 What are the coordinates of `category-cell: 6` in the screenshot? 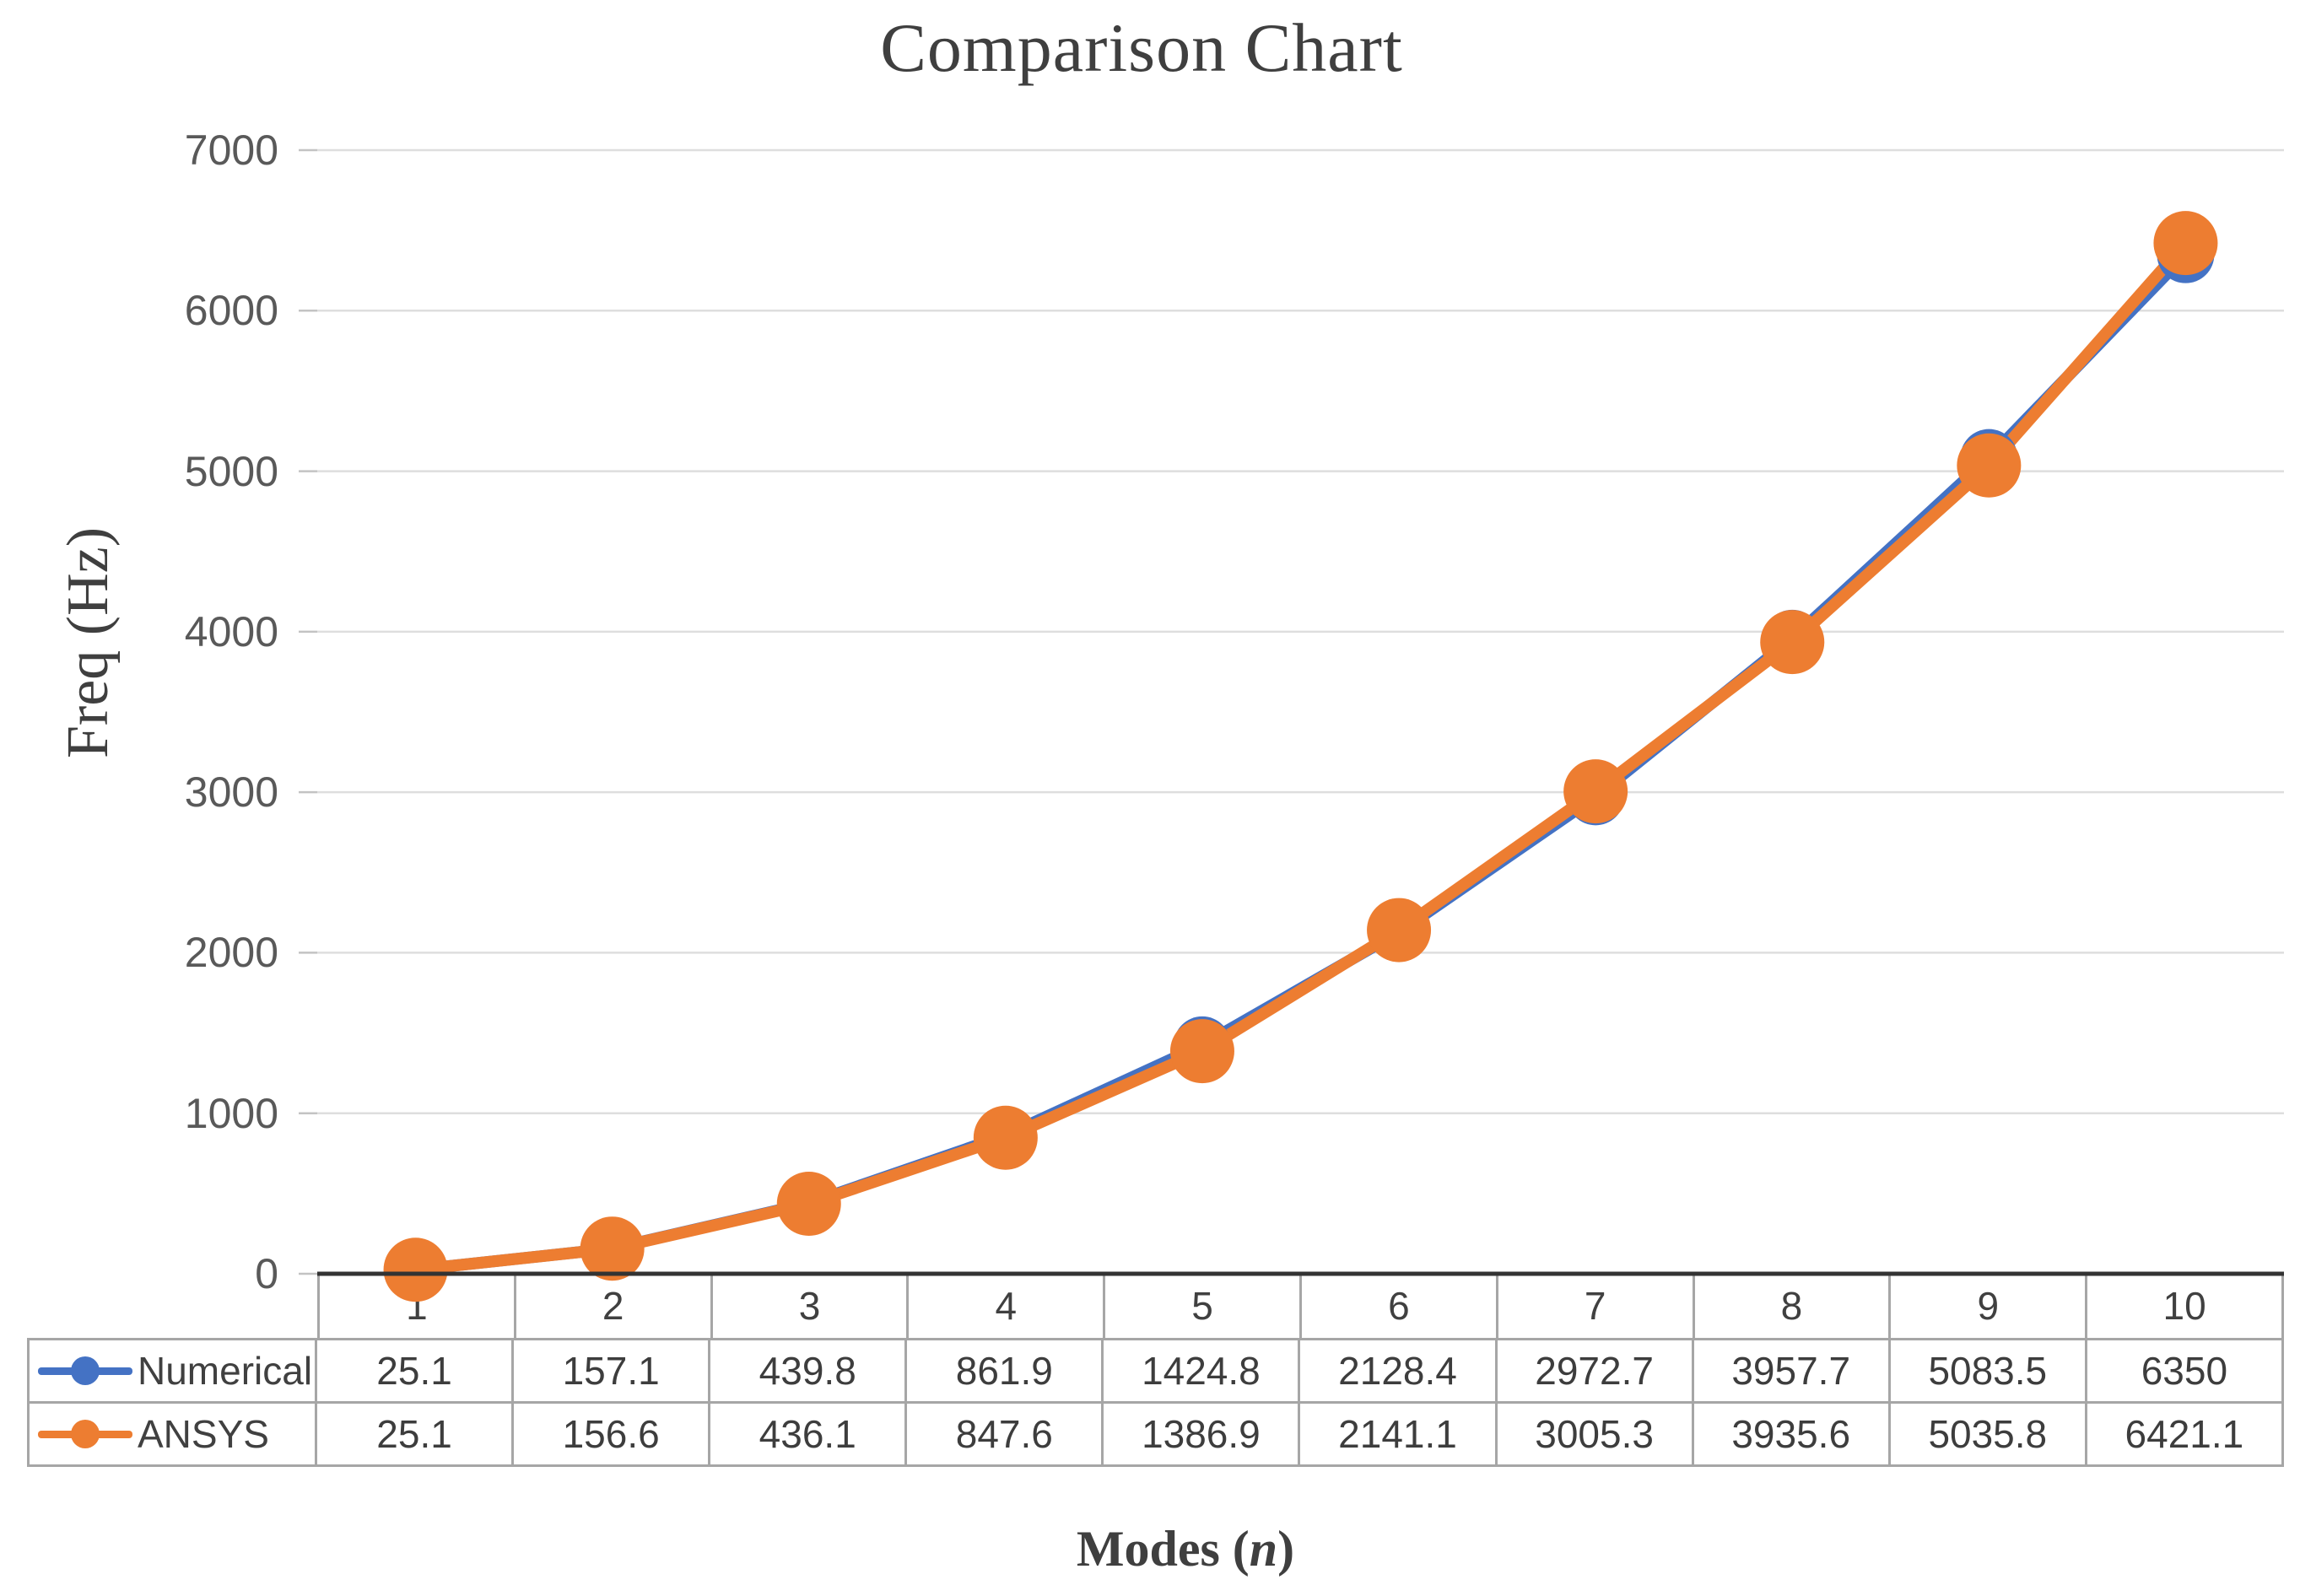 It's located at (1400, 1306).